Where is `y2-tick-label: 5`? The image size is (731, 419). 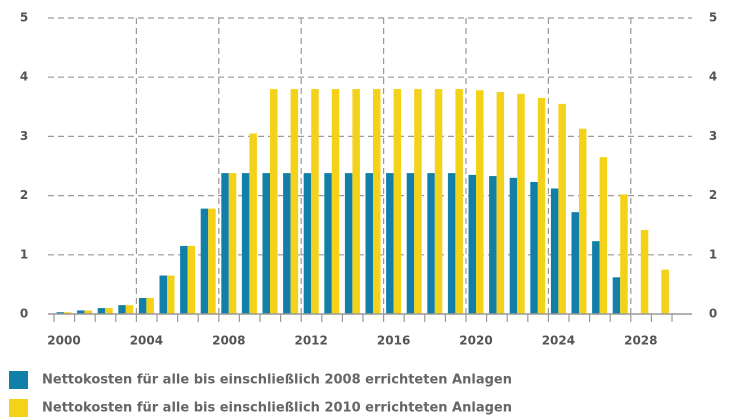
y2-tick-label: 5 is located at coordinates (713, 18).